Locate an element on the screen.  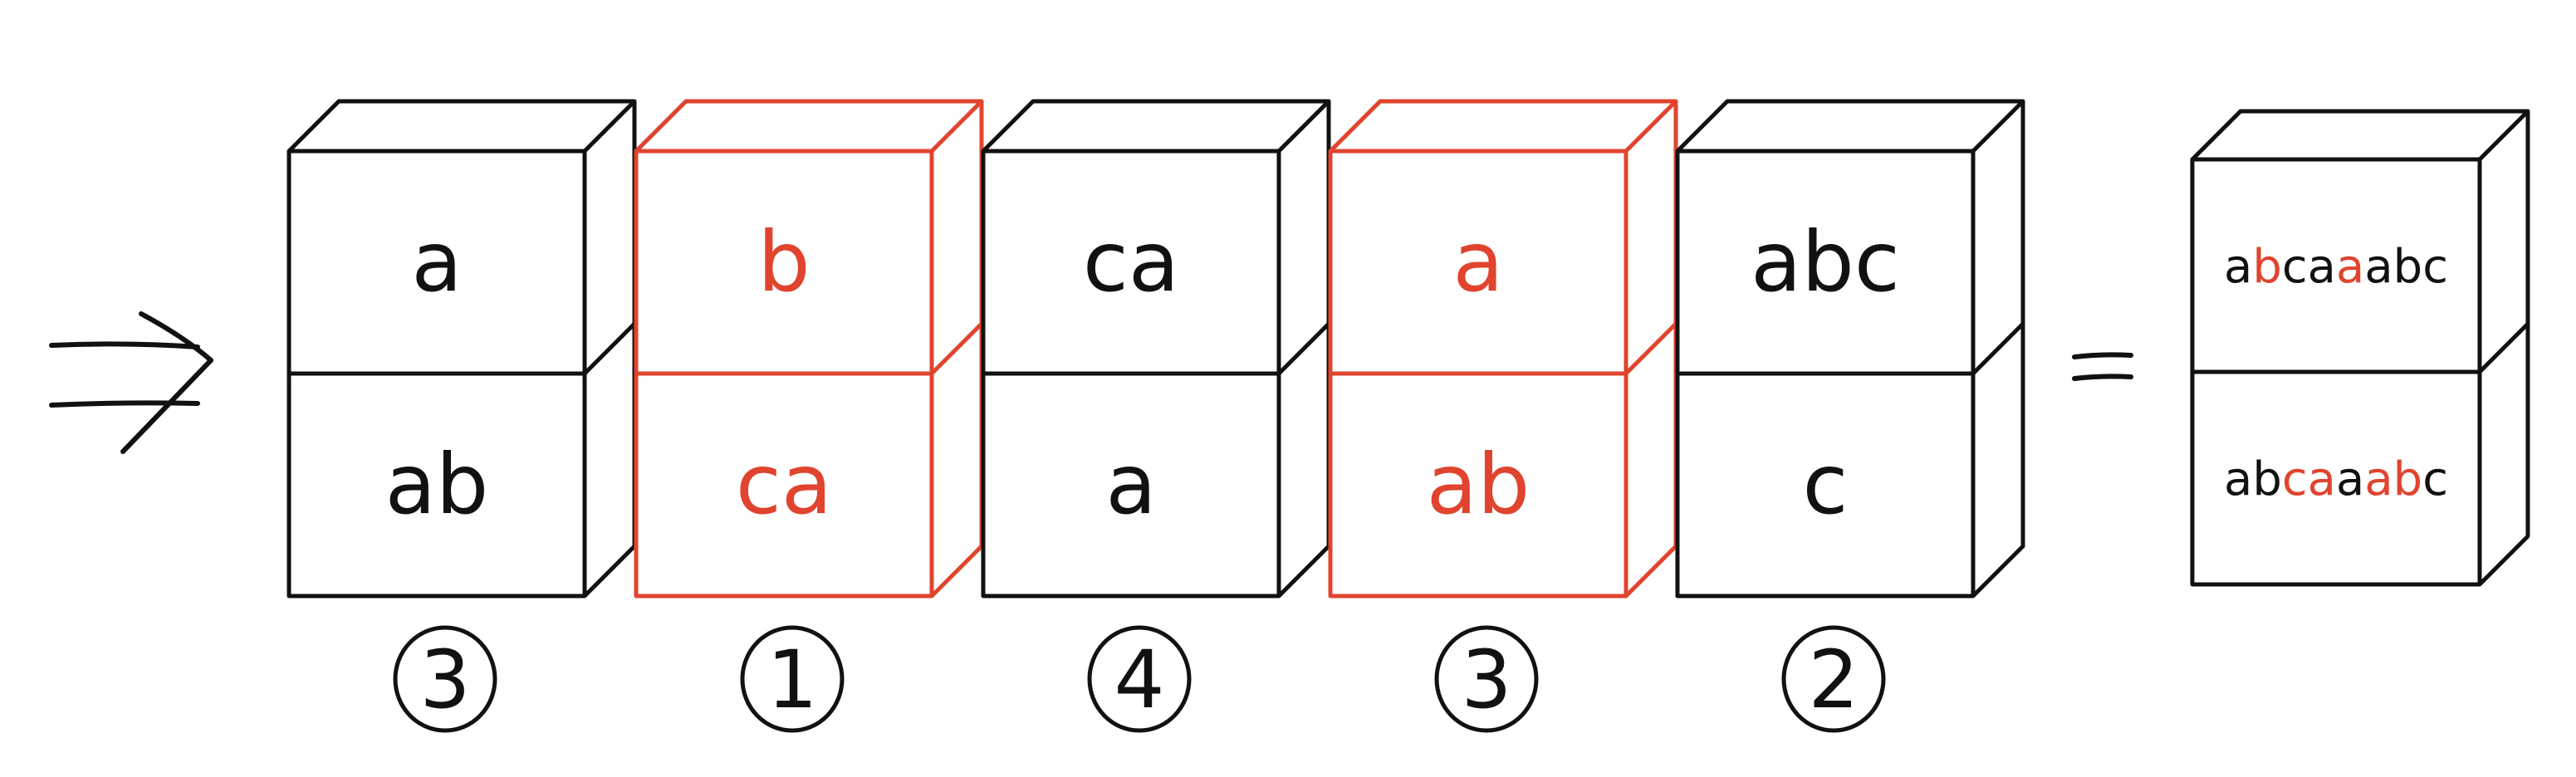
order-label: 2 is located at coordinates (1833, 679).